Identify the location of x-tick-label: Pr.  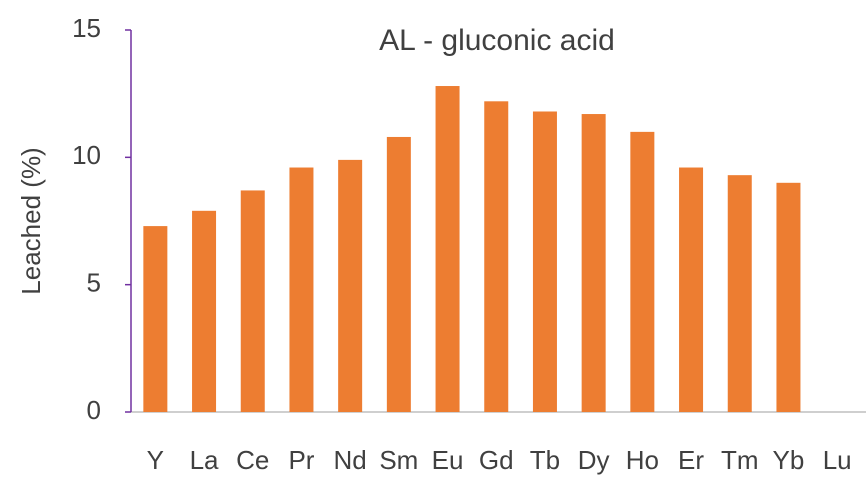
(301, 460).